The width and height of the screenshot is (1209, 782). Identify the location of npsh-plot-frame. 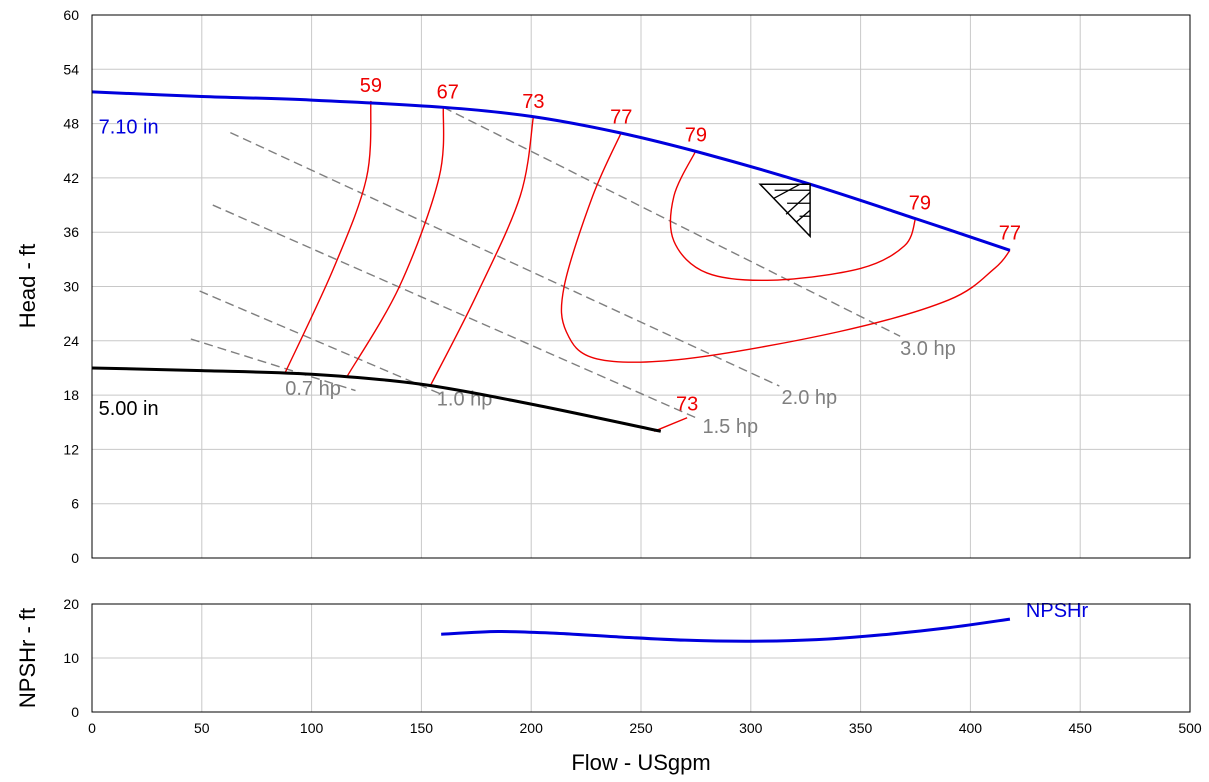
(641, 658).